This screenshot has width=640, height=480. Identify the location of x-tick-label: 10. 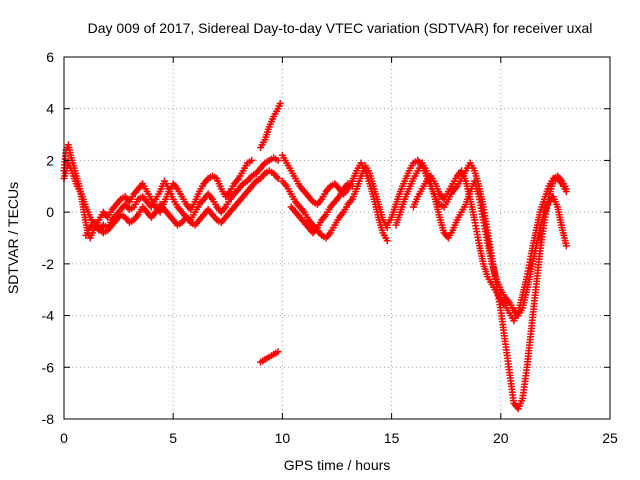
(283, 438).